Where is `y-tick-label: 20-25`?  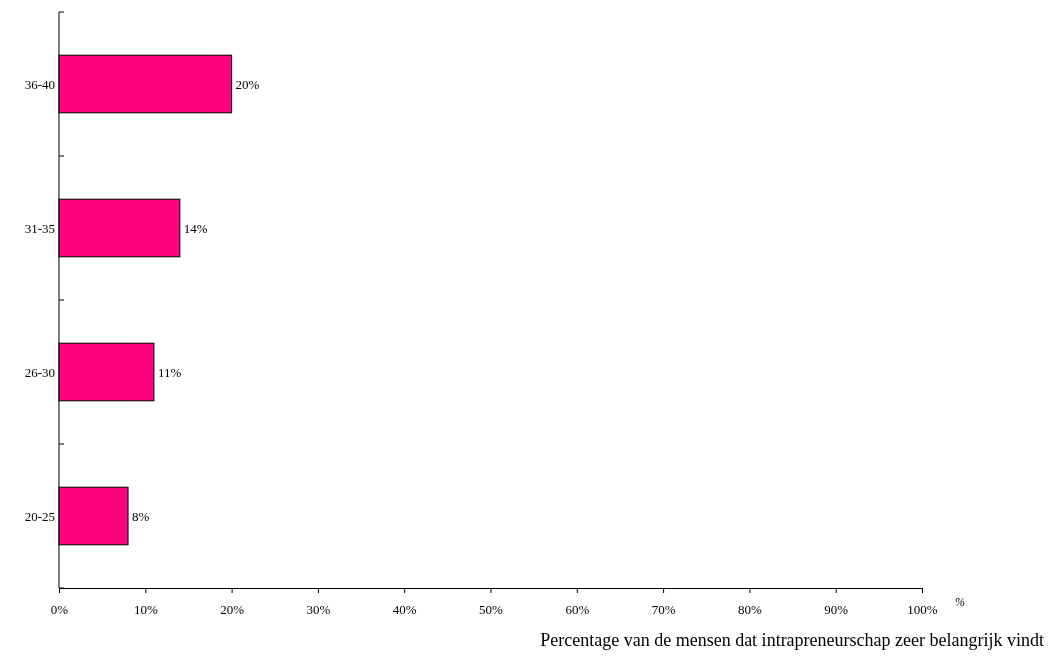
y-tick-label: 20-25 is located at coordinates (39, 516).